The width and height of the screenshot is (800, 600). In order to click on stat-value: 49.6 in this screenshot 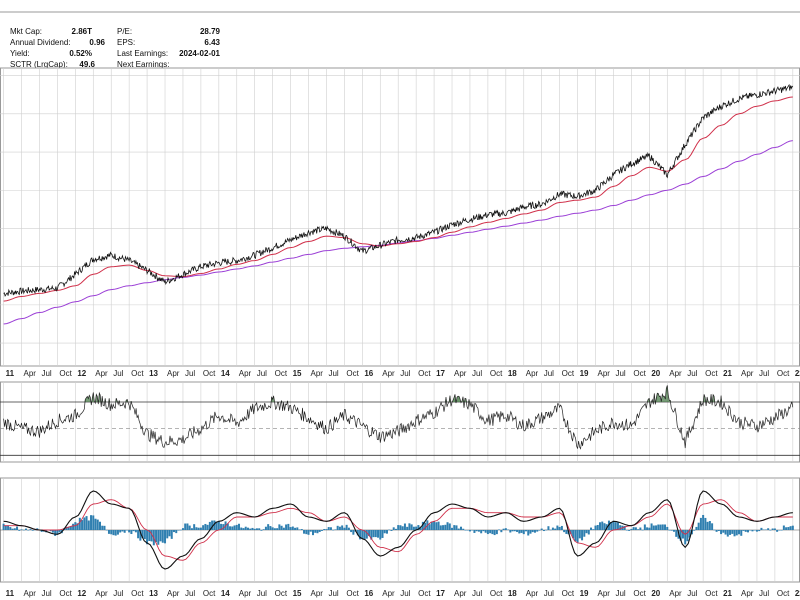, I will do `click(87, 64)`.